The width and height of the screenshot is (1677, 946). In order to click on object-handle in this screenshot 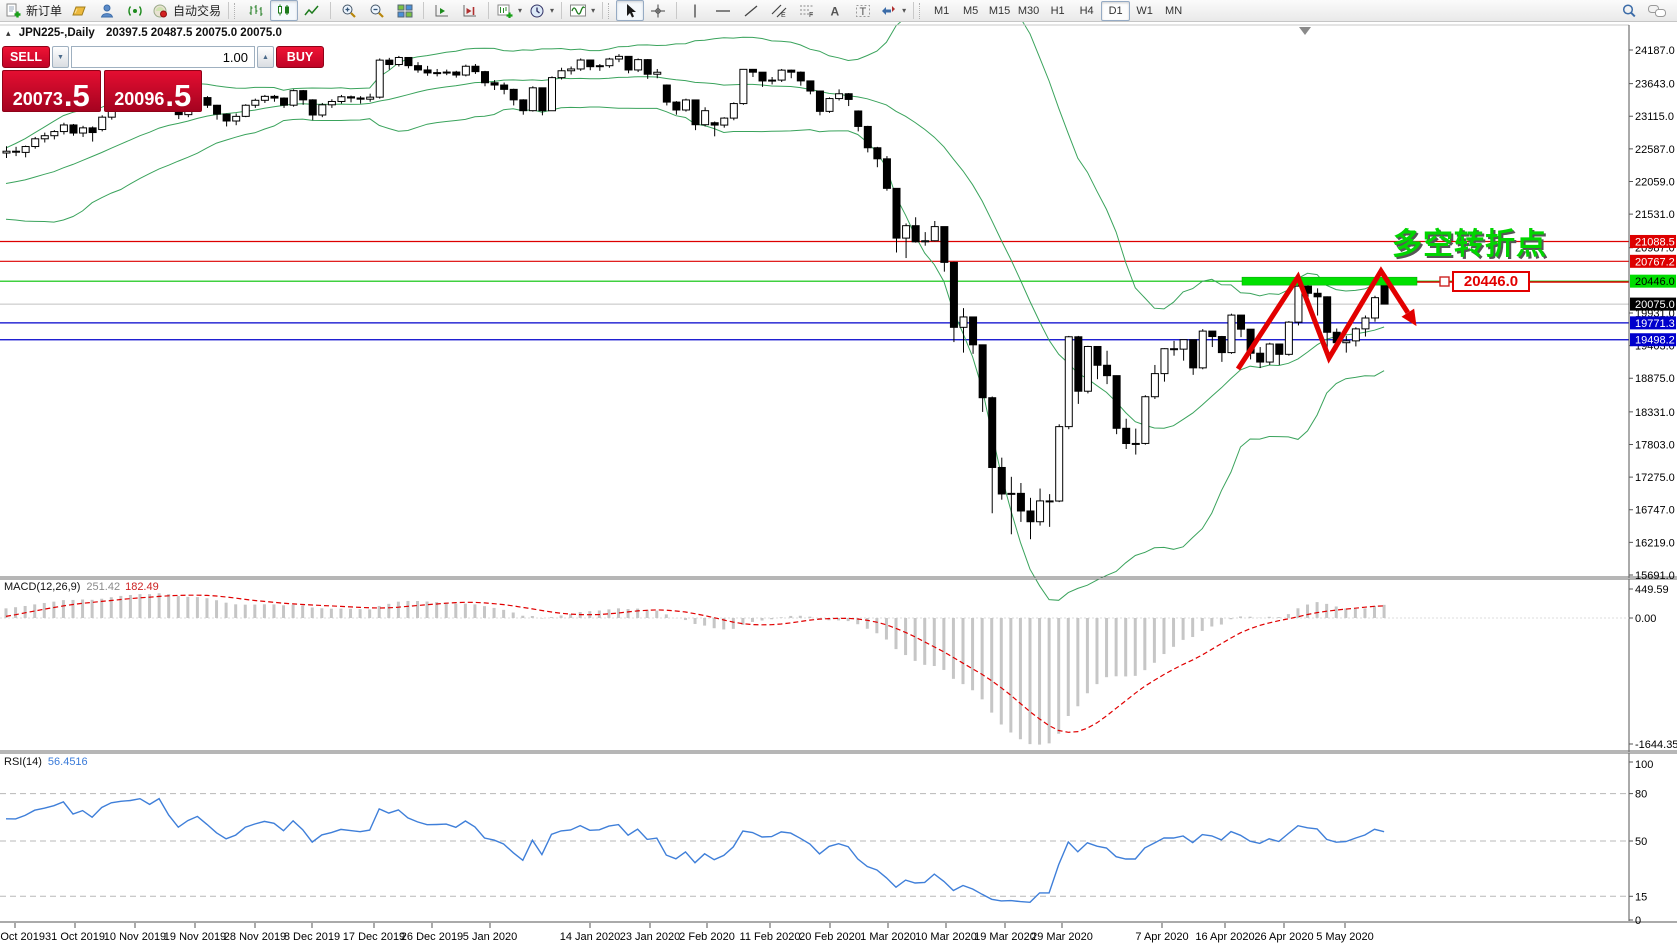, I will do `click(1444, 281)`.